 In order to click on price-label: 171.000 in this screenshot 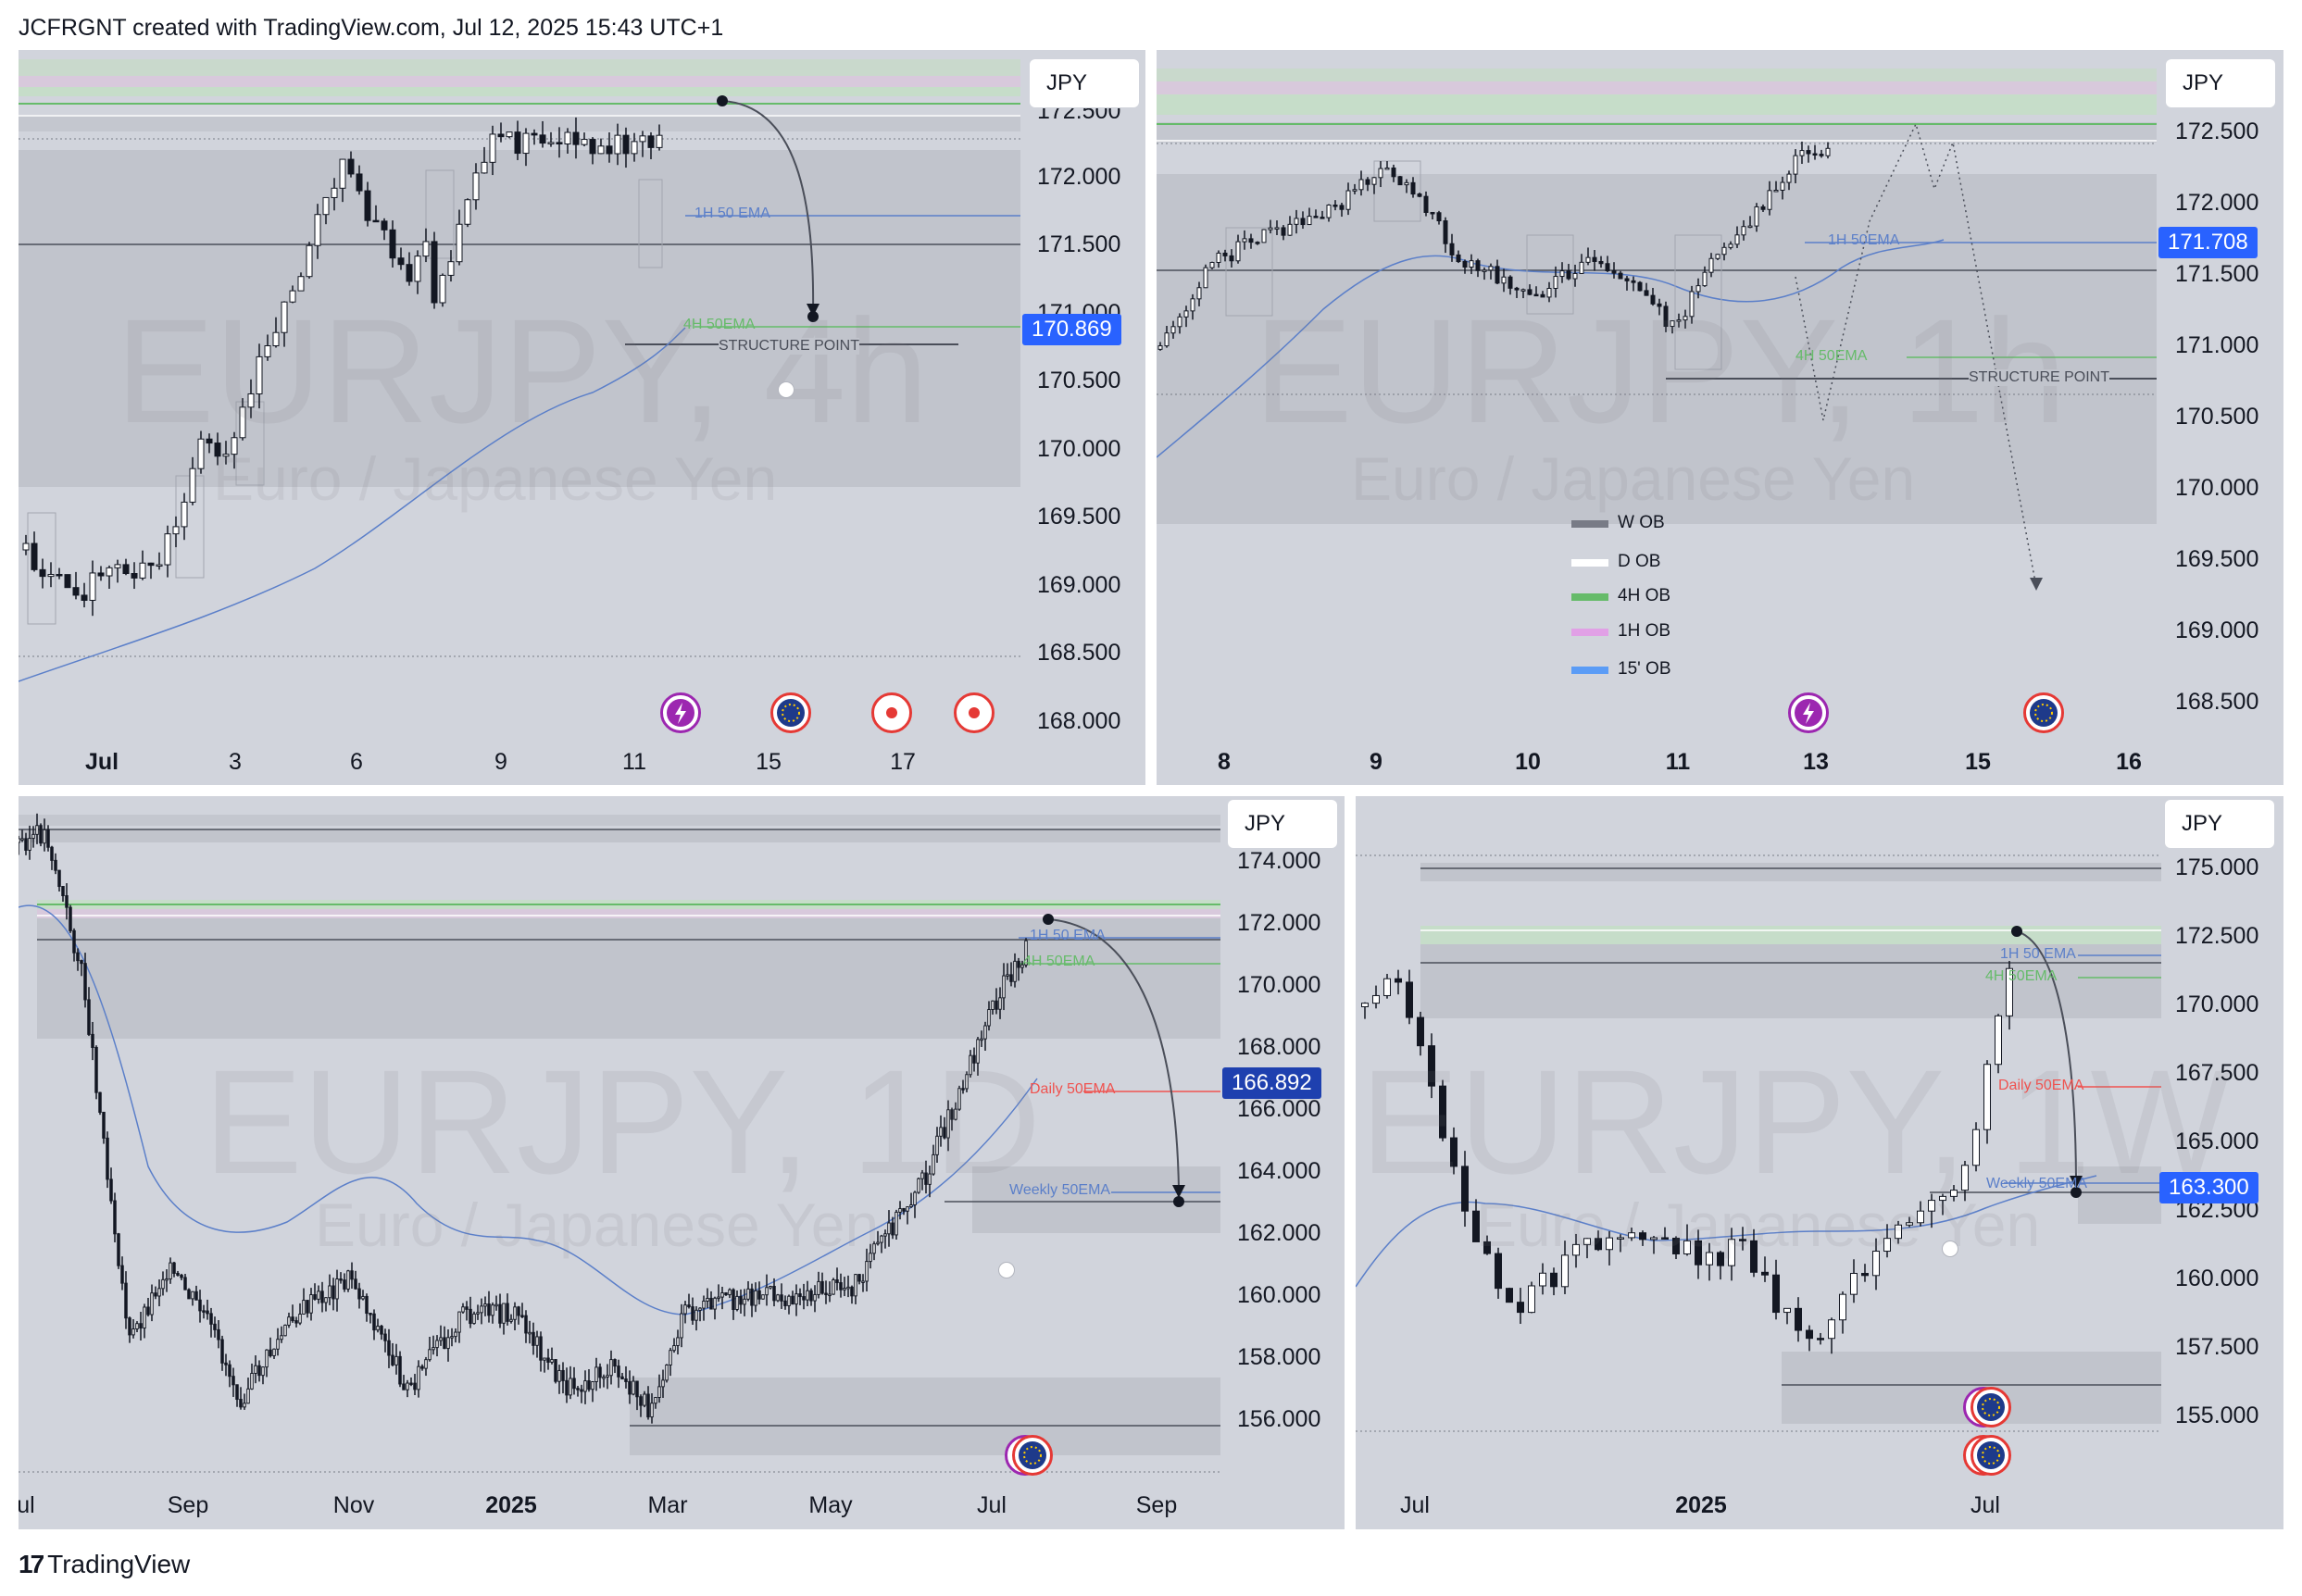, I will do `click(2217, 345)`.